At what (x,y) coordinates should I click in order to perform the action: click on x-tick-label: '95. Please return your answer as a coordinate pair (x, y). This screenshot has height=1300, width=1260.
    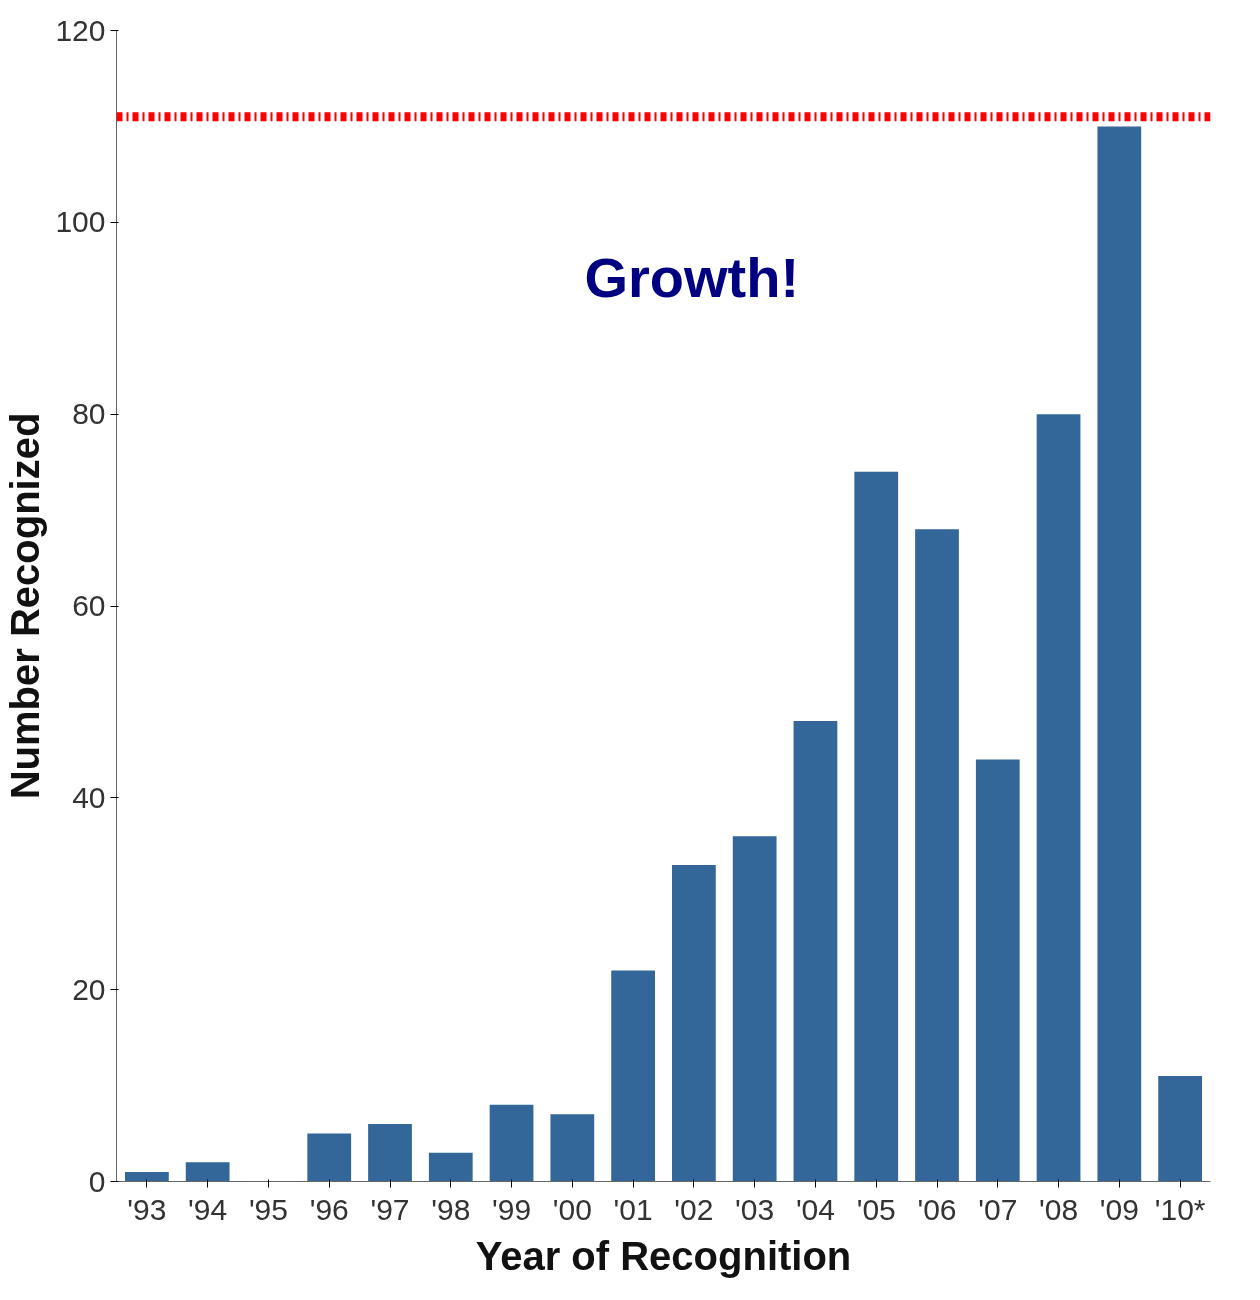
    Looking at the image, I should click on (268, 1209).